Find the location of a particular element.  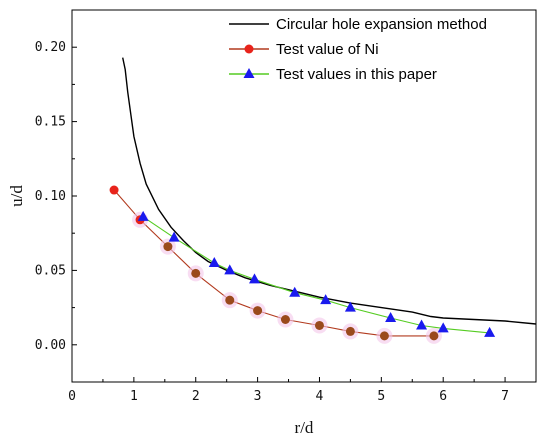

legend-label: Test values in this paper is located at coordinates (356, 74).